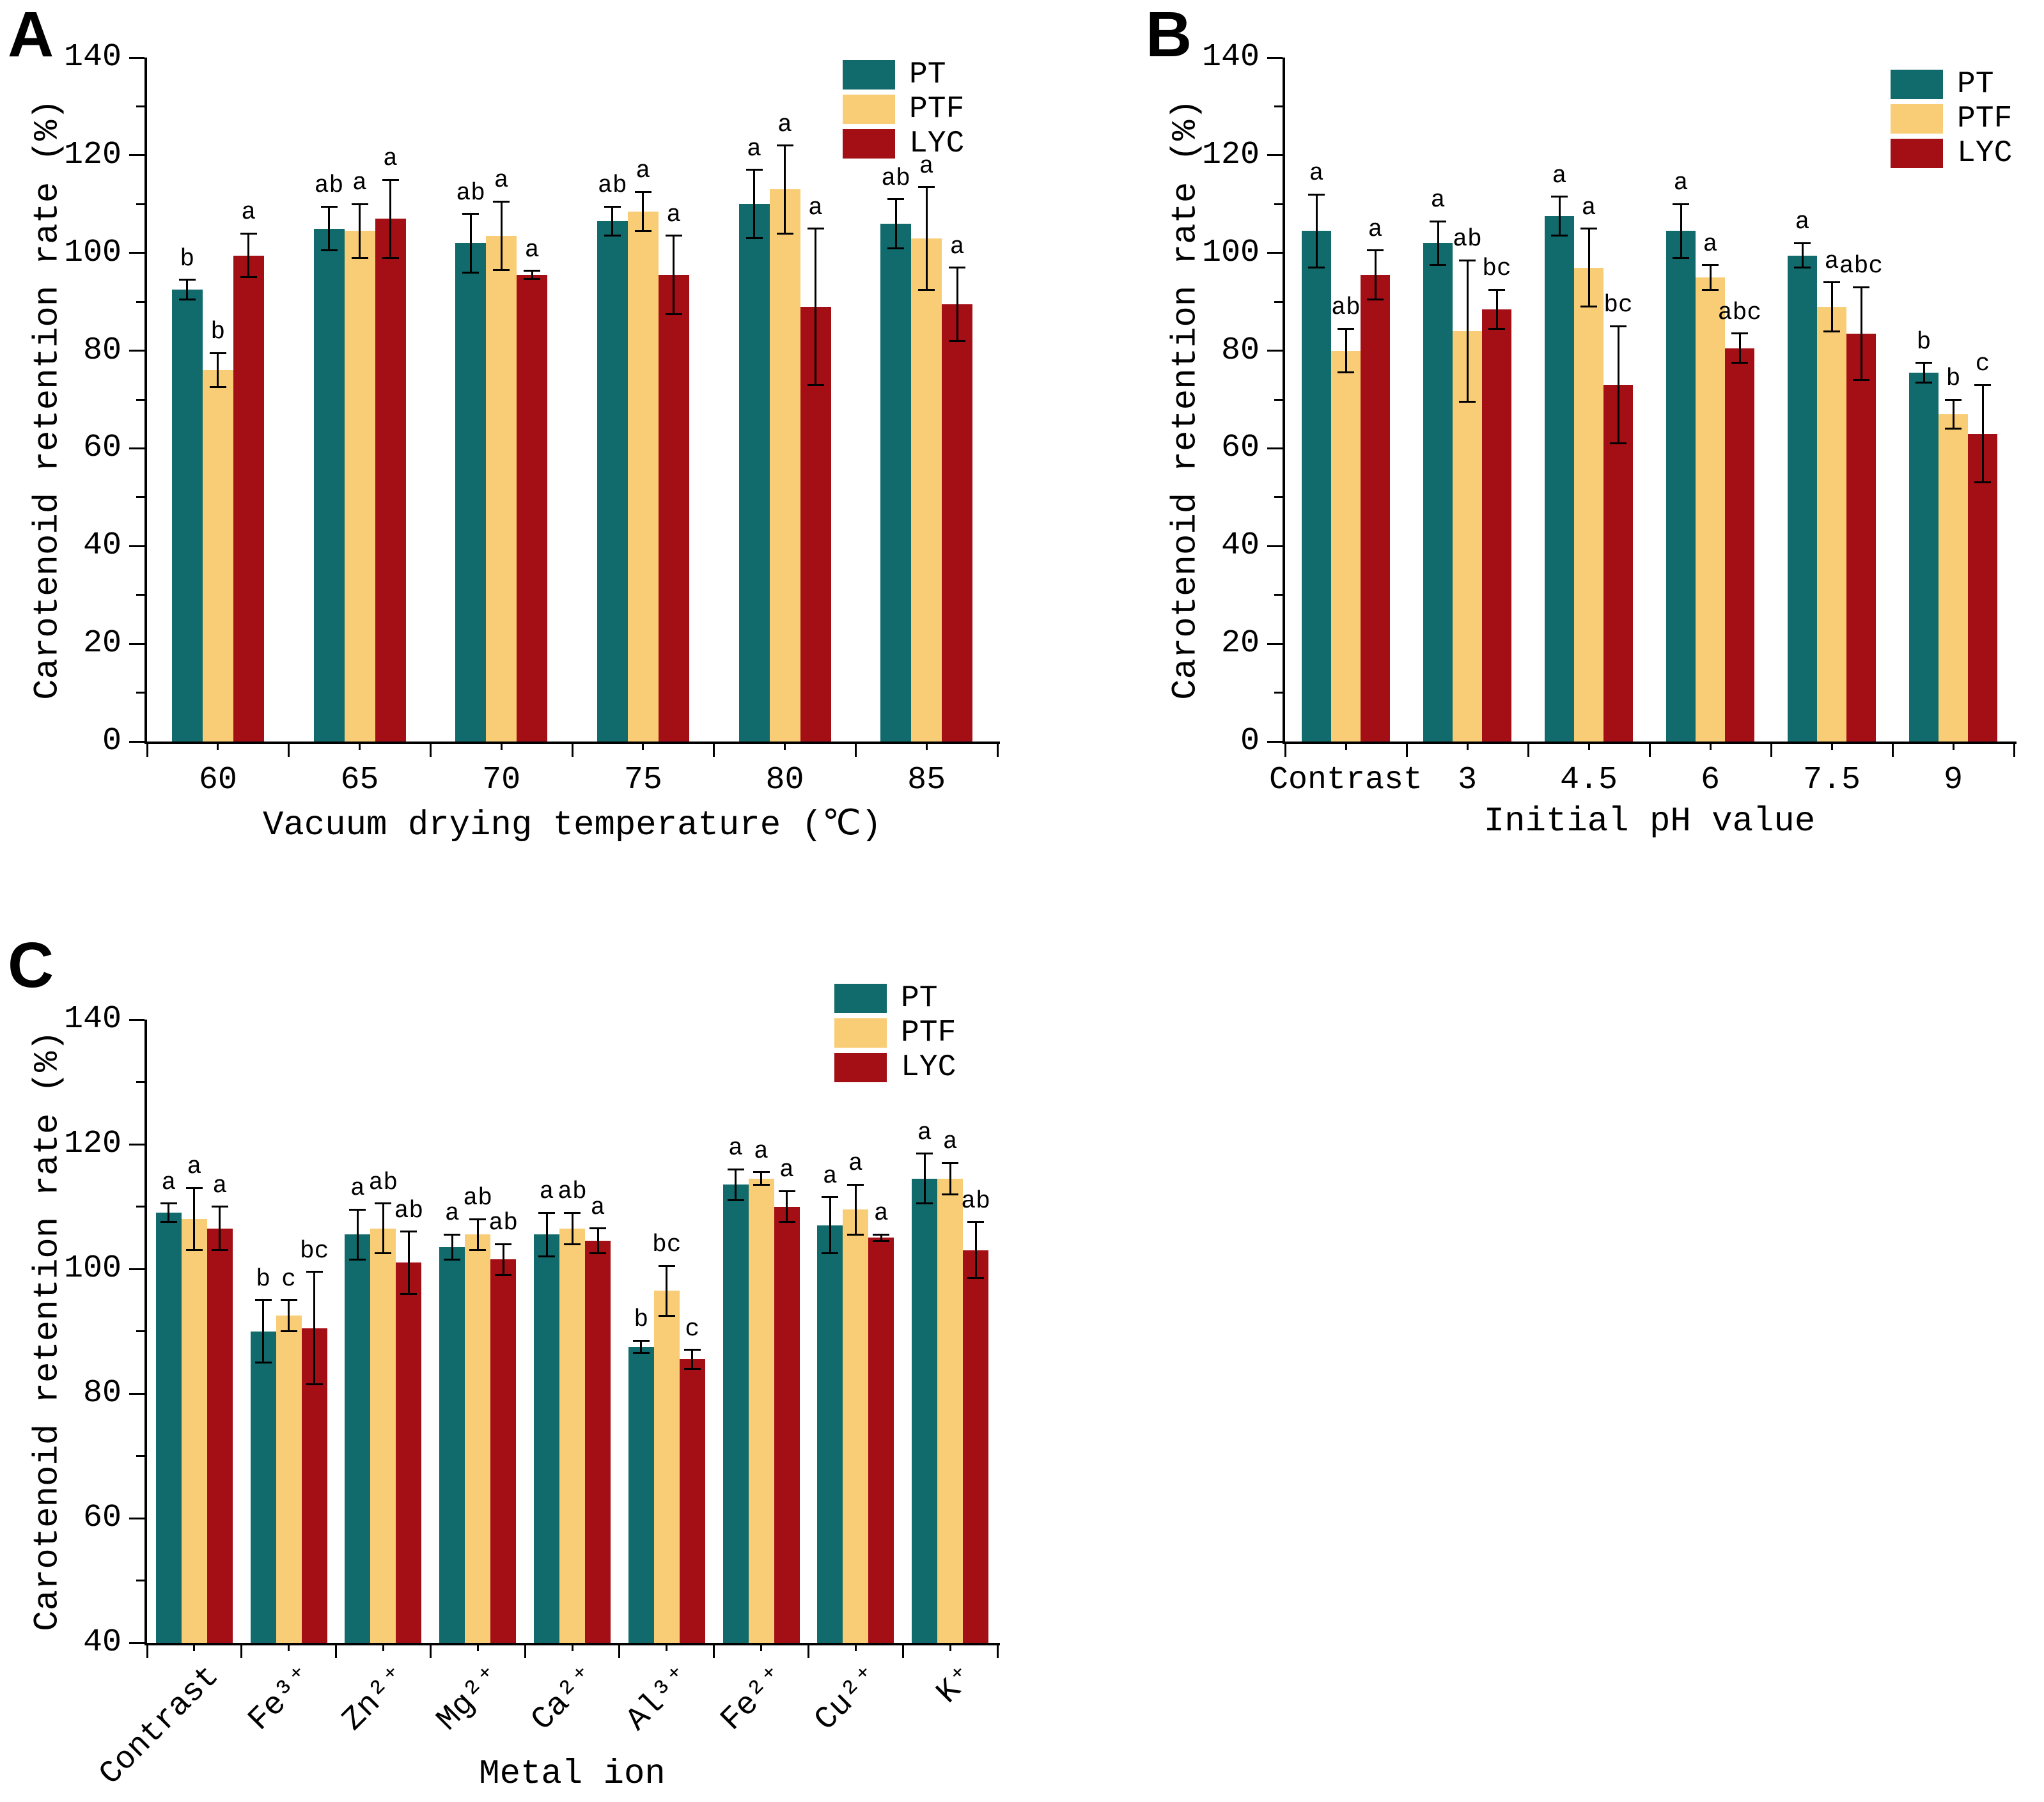 The height and width of the screenshot is (1802, 2044). Describe the element at coordinates (31, 965) in the screenshot. I see `panel-letter-c: C` at that location.